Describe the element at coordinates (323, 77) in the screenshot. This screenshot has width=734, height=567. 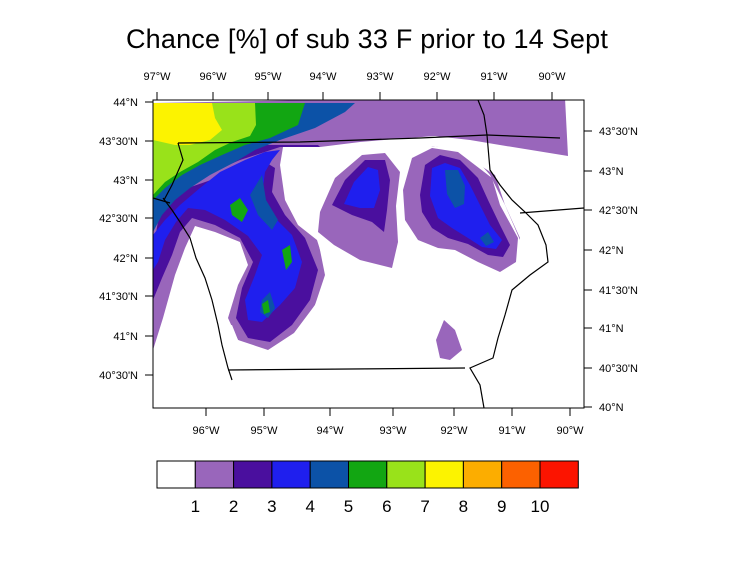
I see `top-tick-label: 94°W` at that location.